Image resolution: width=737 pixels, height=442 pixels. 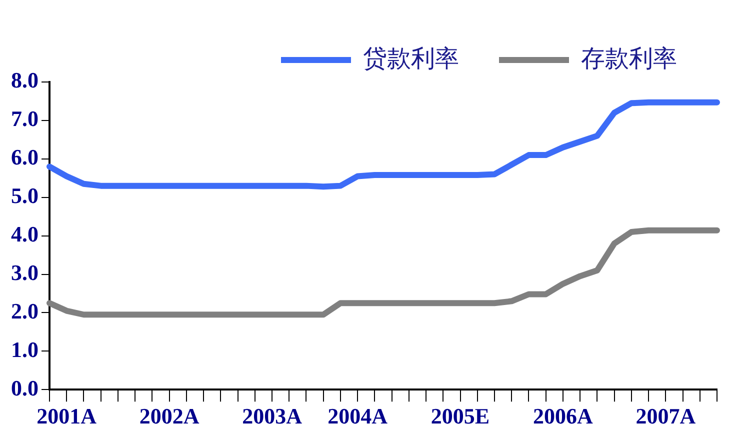 What do you see at coordinates (24, 387) in the screenshot?
I see `y-tick-label: 0.0` at bounding box center [24, 387].